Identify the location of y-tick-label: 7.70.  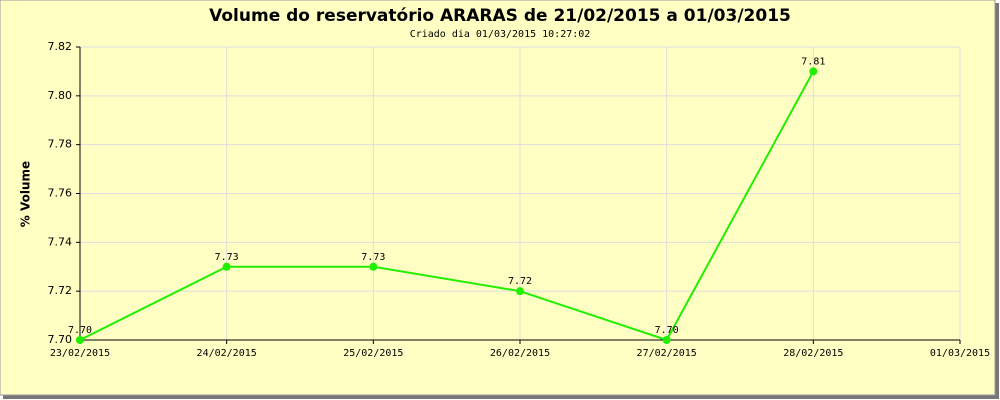
(60, 339).